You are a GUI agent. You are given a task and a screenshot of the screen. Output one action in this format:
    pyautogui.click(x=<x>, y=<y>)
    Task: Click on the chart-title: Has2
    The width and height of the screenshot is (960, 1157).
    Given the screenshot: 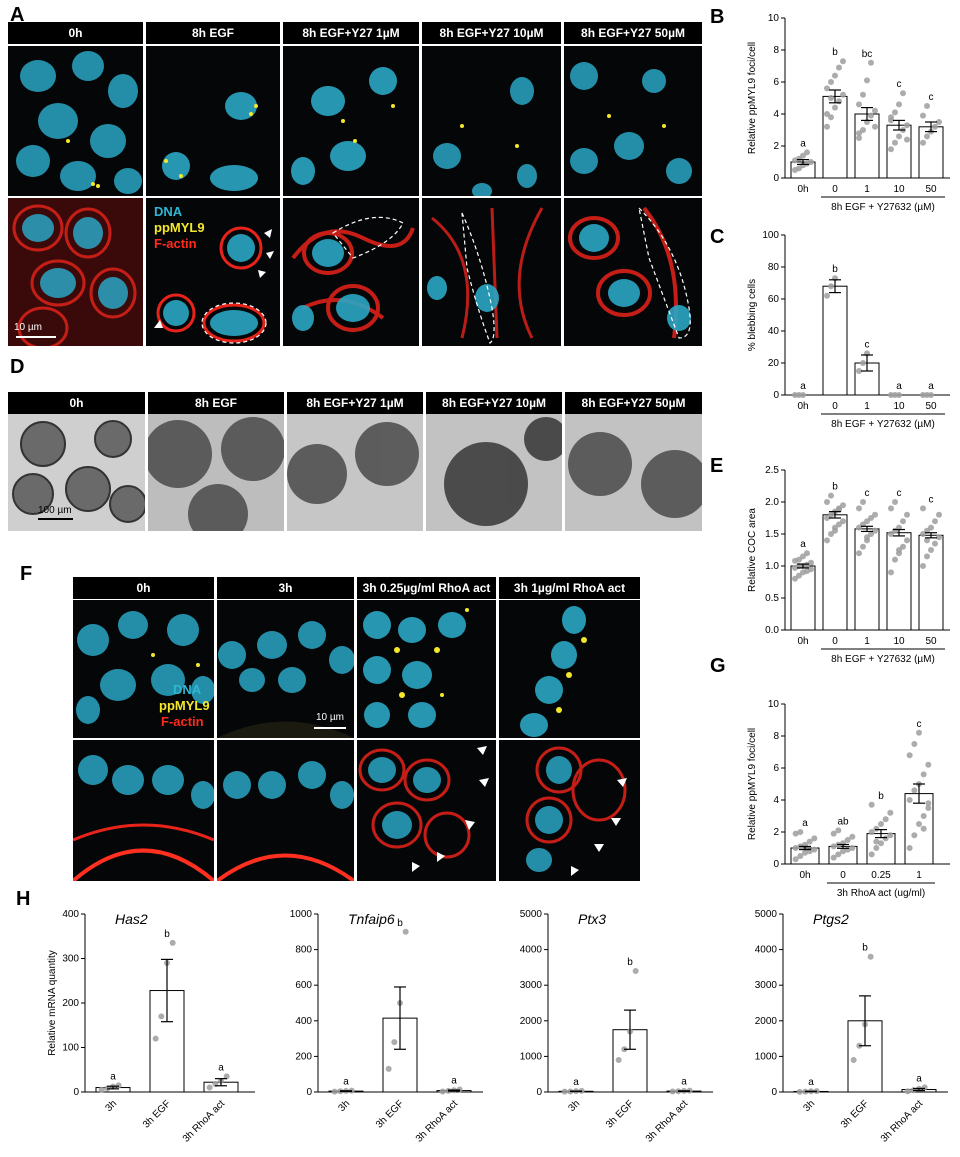 What is the action you would take?
    pyautogui.click(x=131, y=919)
    